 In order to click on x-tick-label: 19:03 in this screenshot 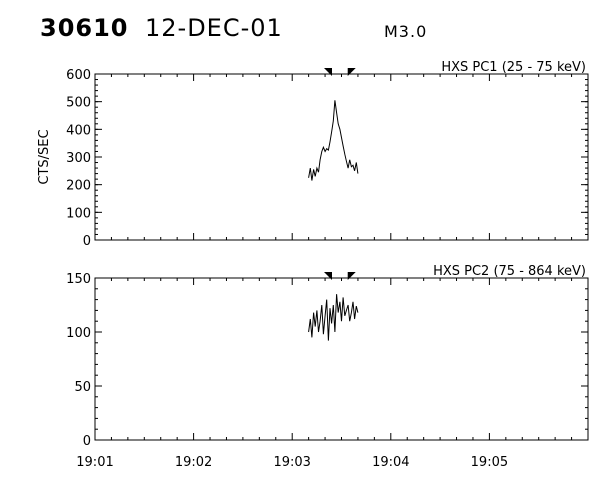, I will do `click(291, 462)`.